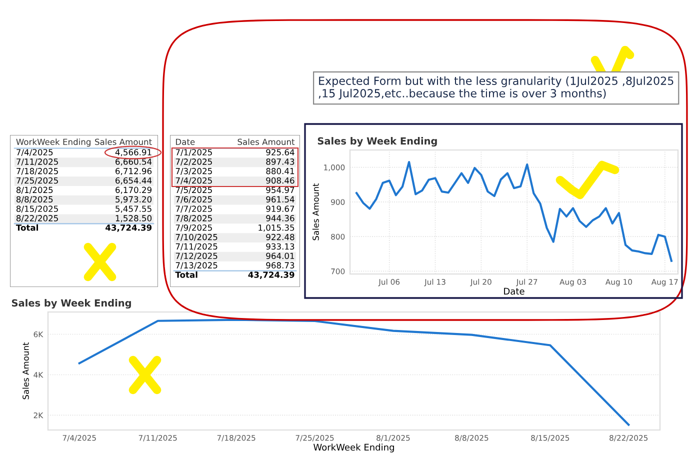 Image resolution: width=690 pixels, height=467 pixels. I want to click on text: 6,660.54, so click(134, 162).